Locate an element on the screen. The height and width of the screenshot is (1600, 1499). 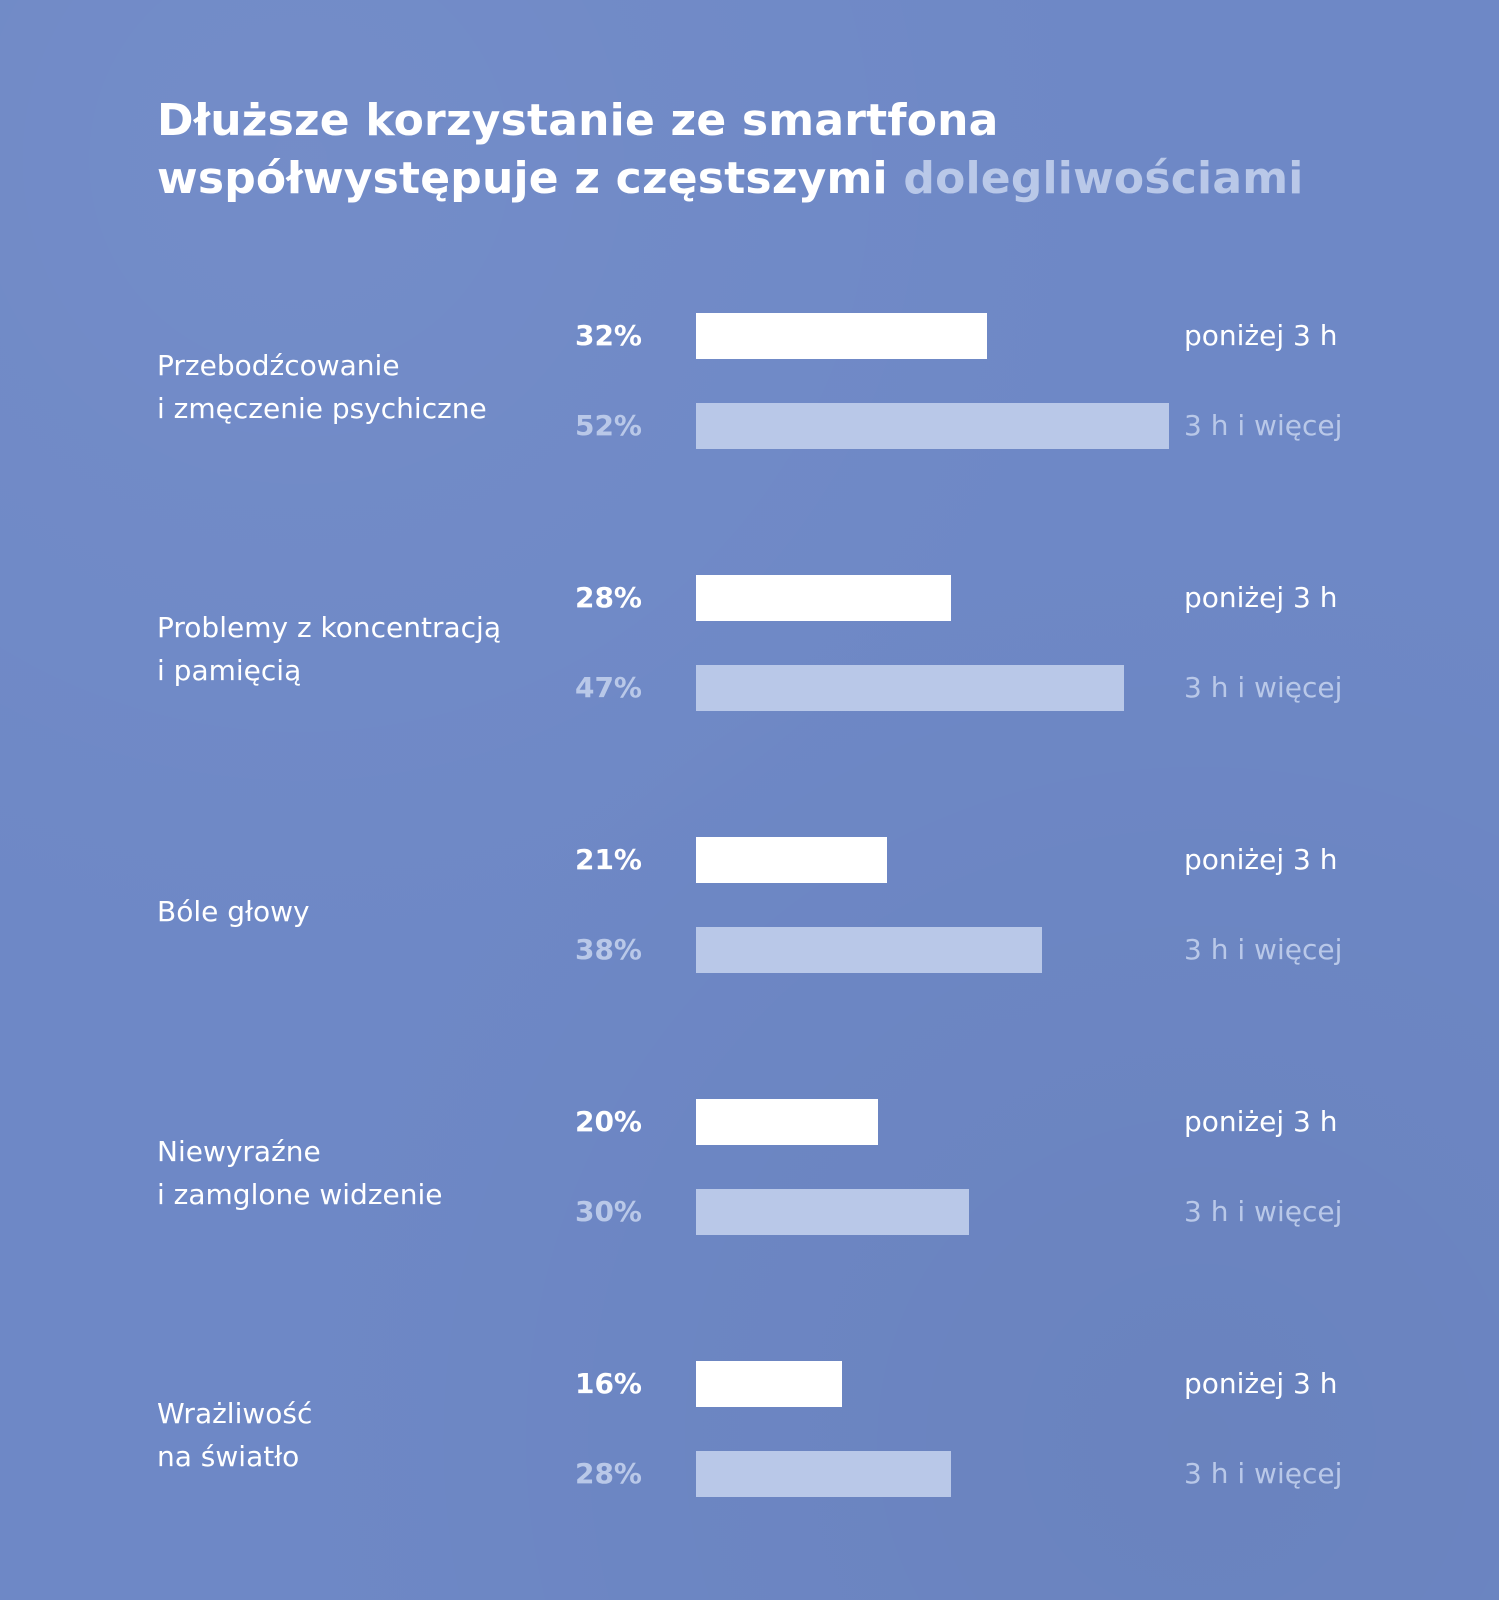
bar-row: 28% poniżej 3 h is located at coordinates (749, 598).